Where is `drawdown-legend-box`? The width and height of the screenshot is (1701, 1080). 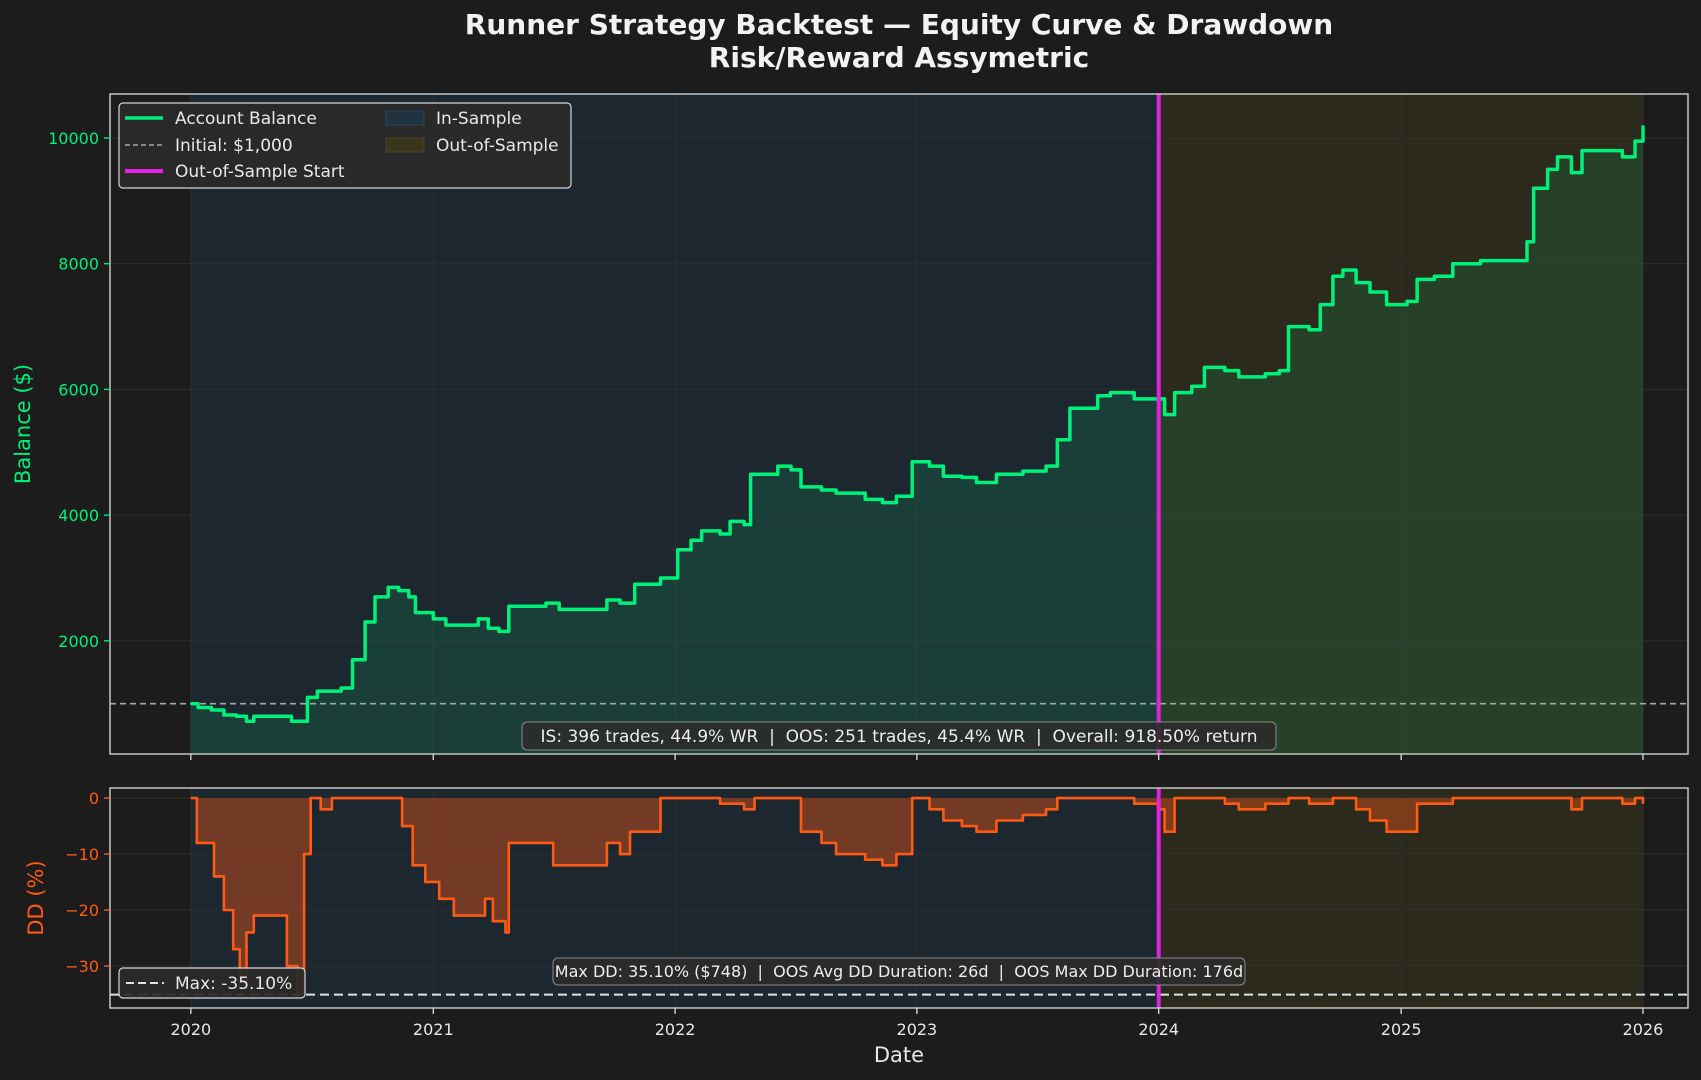 drawdown-legend-box is located at coordinates (212, 983).